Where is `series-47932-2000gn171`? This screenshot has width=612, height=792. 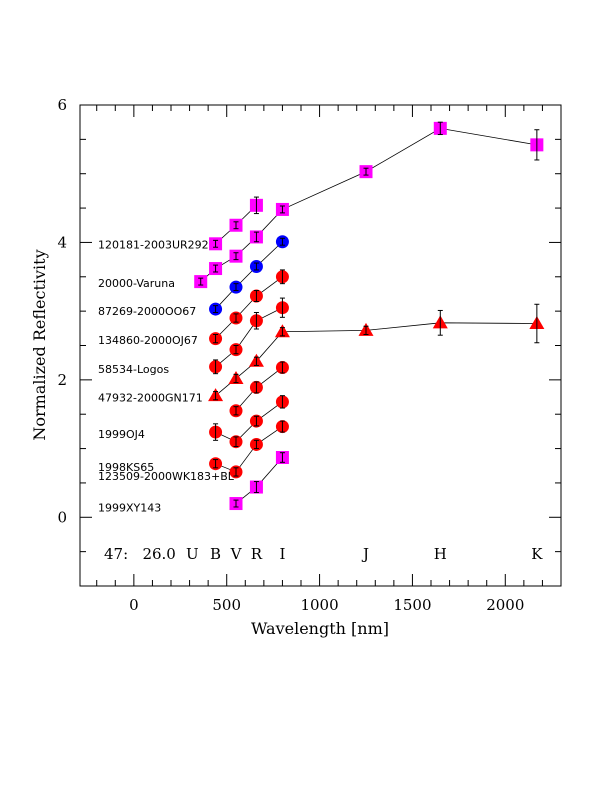 series-47932-2000gn171 is located at coordinates (259, 389).